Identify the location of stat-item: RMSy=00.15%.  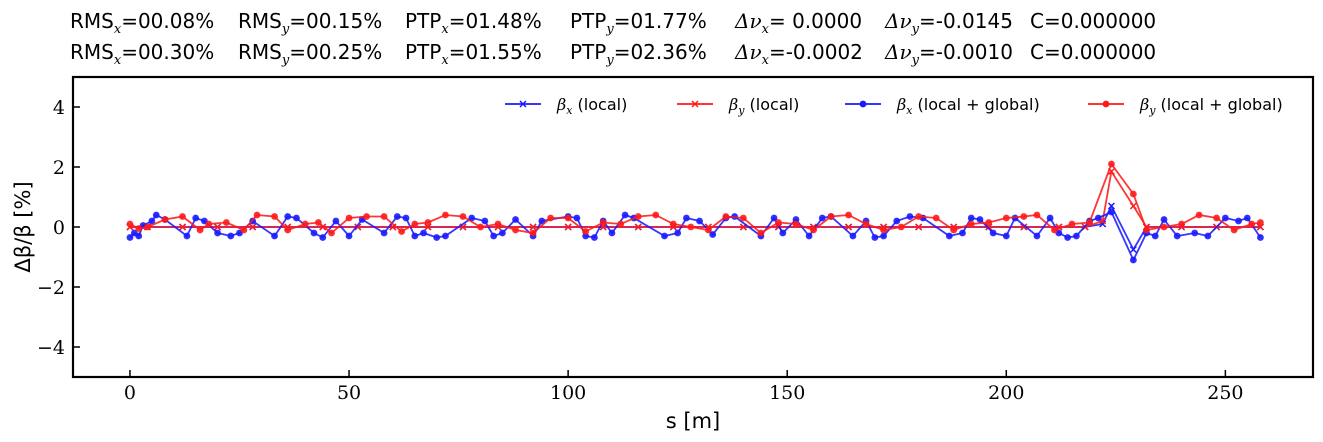
(310, 25).